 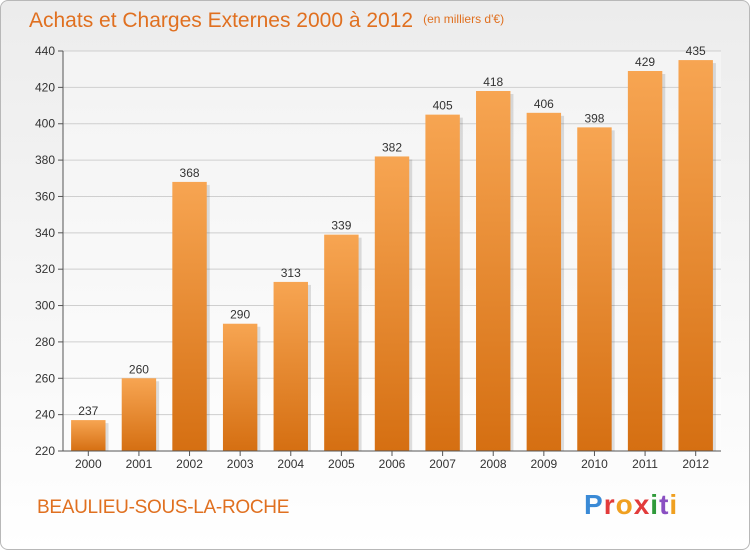 What do you see at coordinates (189, 464) in the screenshot?
I see `x-tick-label: 2002` at bounding box center [189, 464].